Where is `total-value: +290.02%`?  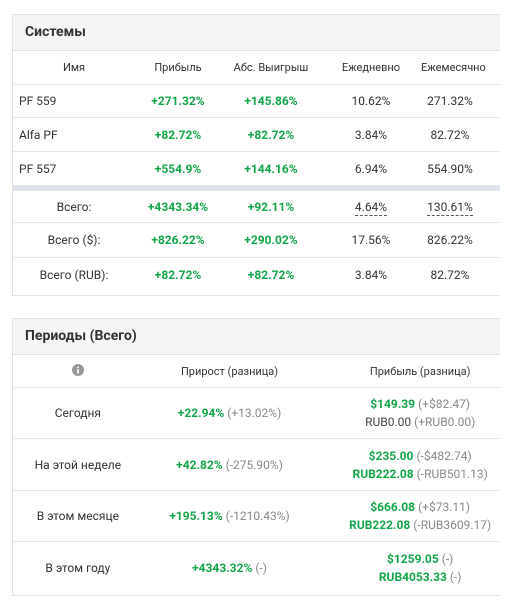
total-value: +290.02% is located at coordinates (271, 240).